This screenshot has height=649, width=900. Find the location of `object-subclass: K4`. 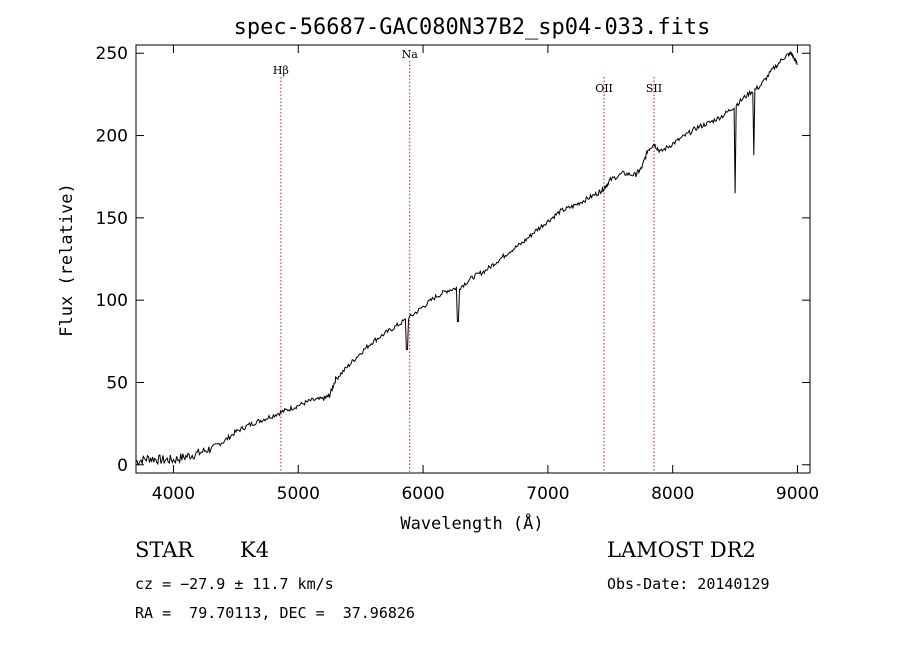

object-subclass: K4 is located at coordinates (255, 550).